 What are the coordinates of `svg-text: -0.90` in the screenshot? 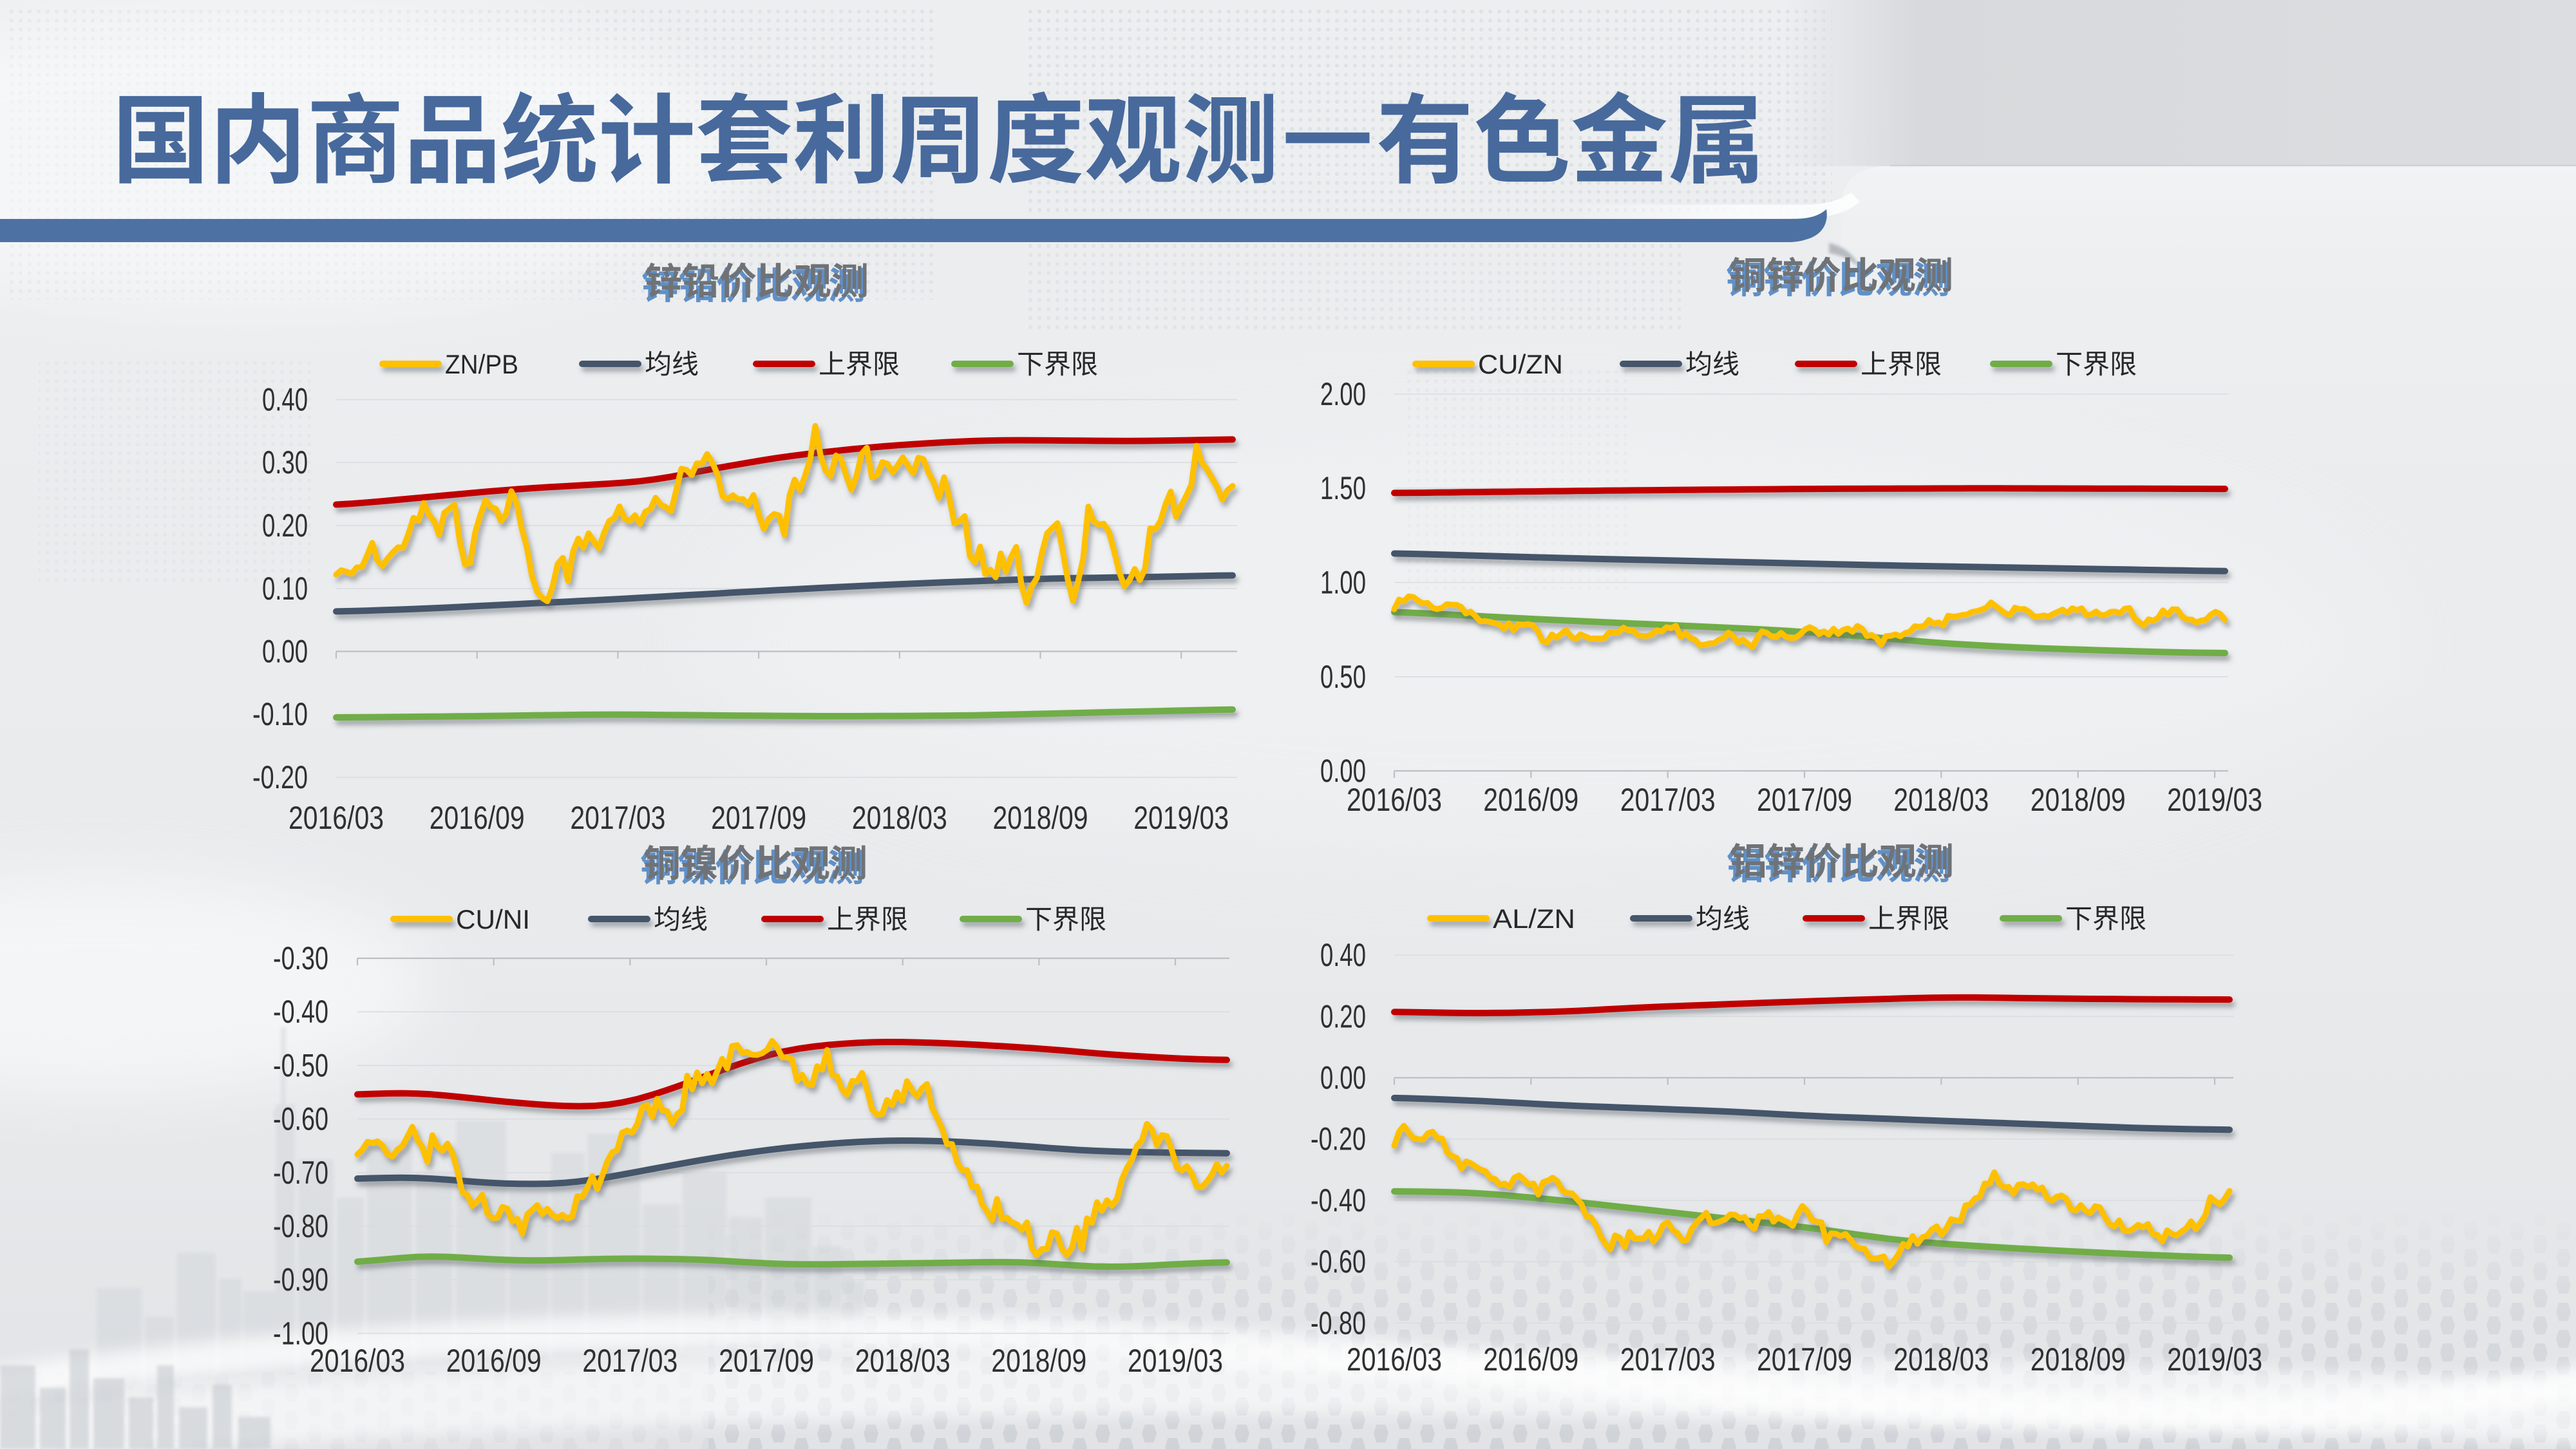 It's located at (301, 1280).